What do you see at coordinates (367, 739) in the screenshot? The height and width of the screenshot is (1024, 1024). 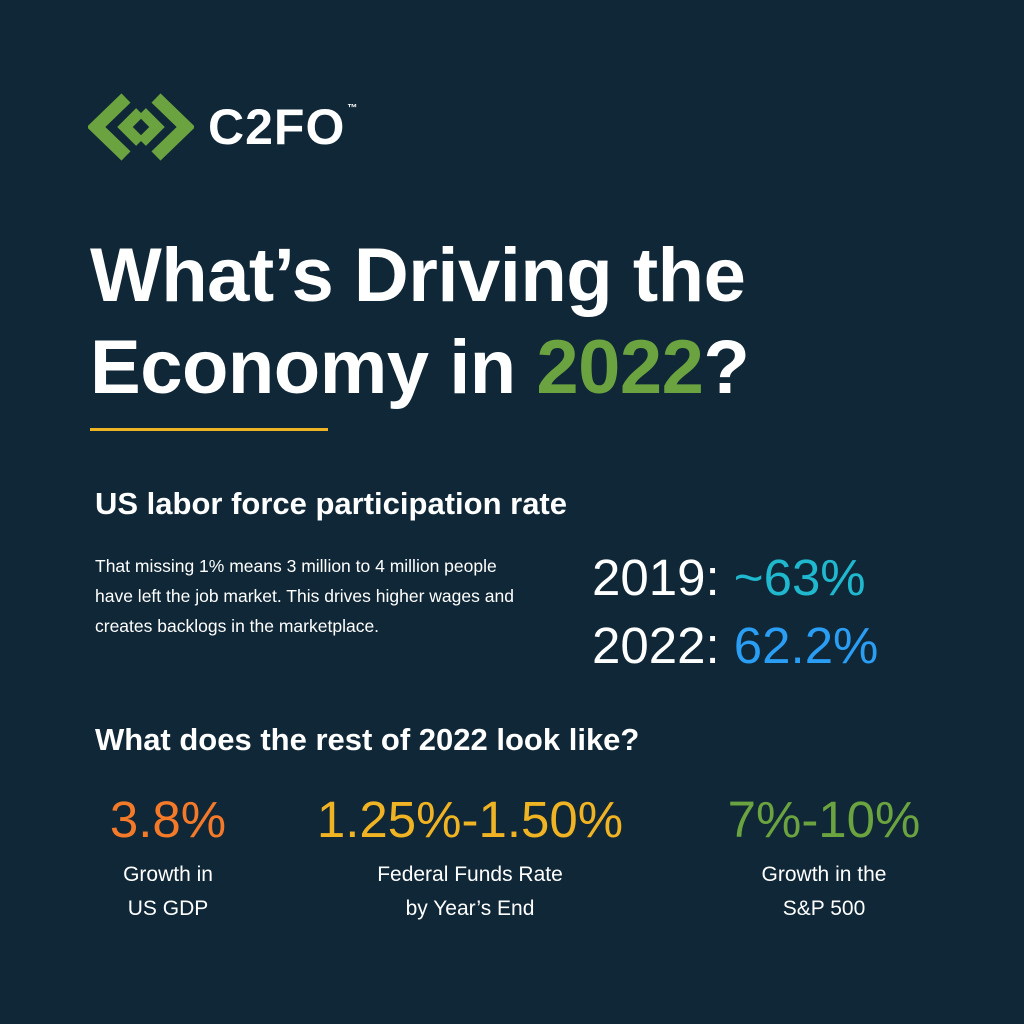 I see `outlook-heading: What does the rest of 2022 look like?` at bounding box center [367, 739].